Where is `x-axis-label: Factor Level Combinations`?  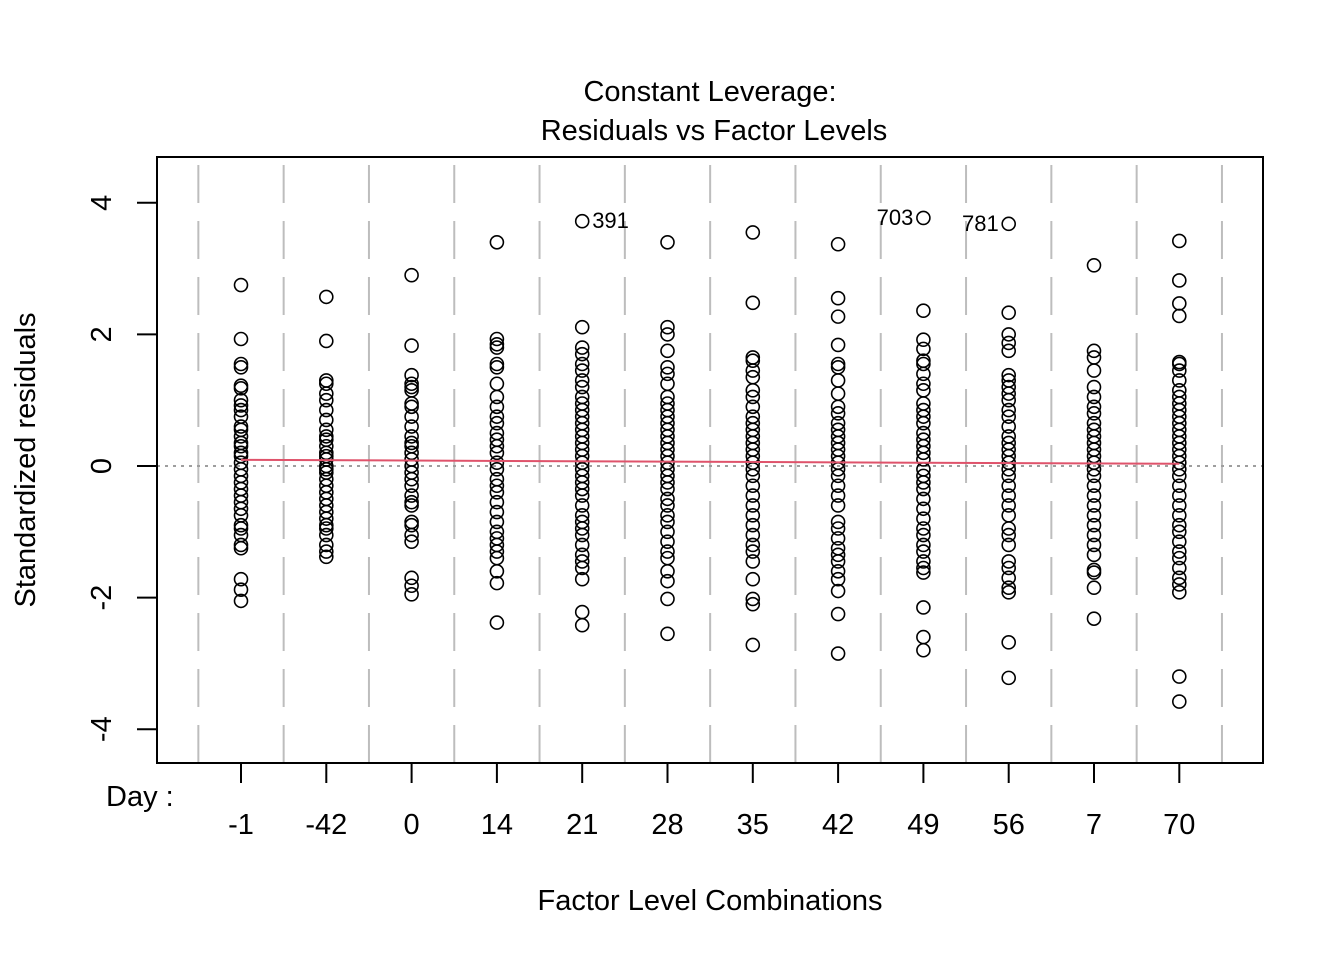 x-axis-label: Factor Level Combinations is located at coordinates (710, 901).